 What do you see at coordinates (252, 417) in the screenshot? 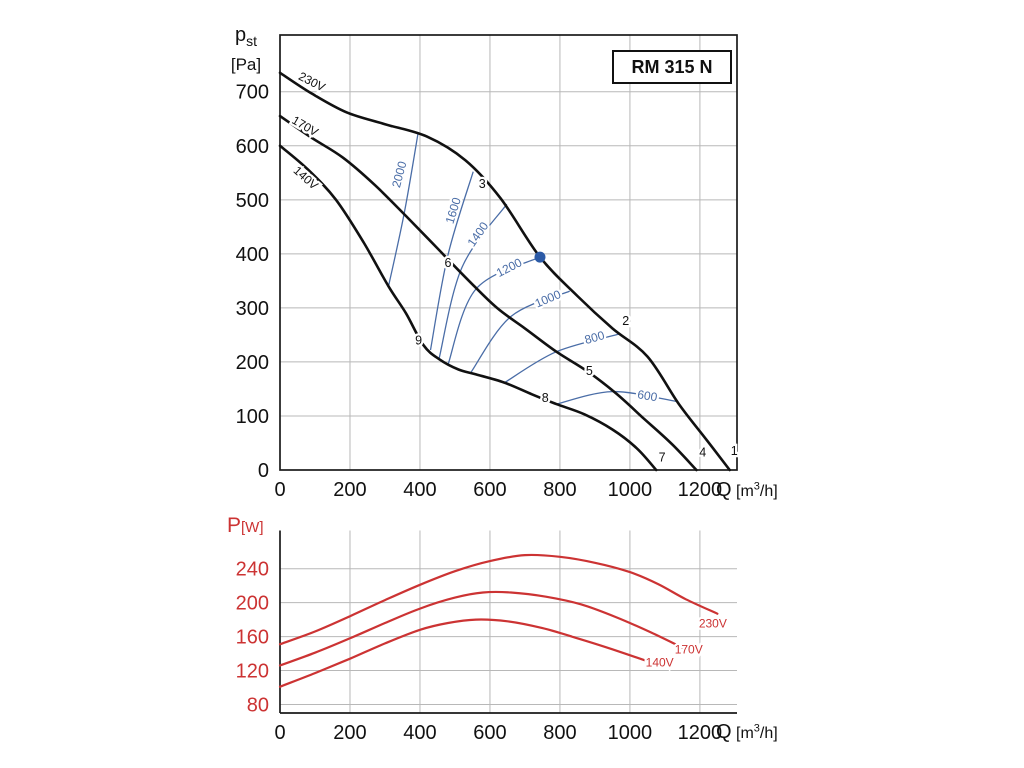
I see `y-tick-label: 100` at bounding box center [252, 417].